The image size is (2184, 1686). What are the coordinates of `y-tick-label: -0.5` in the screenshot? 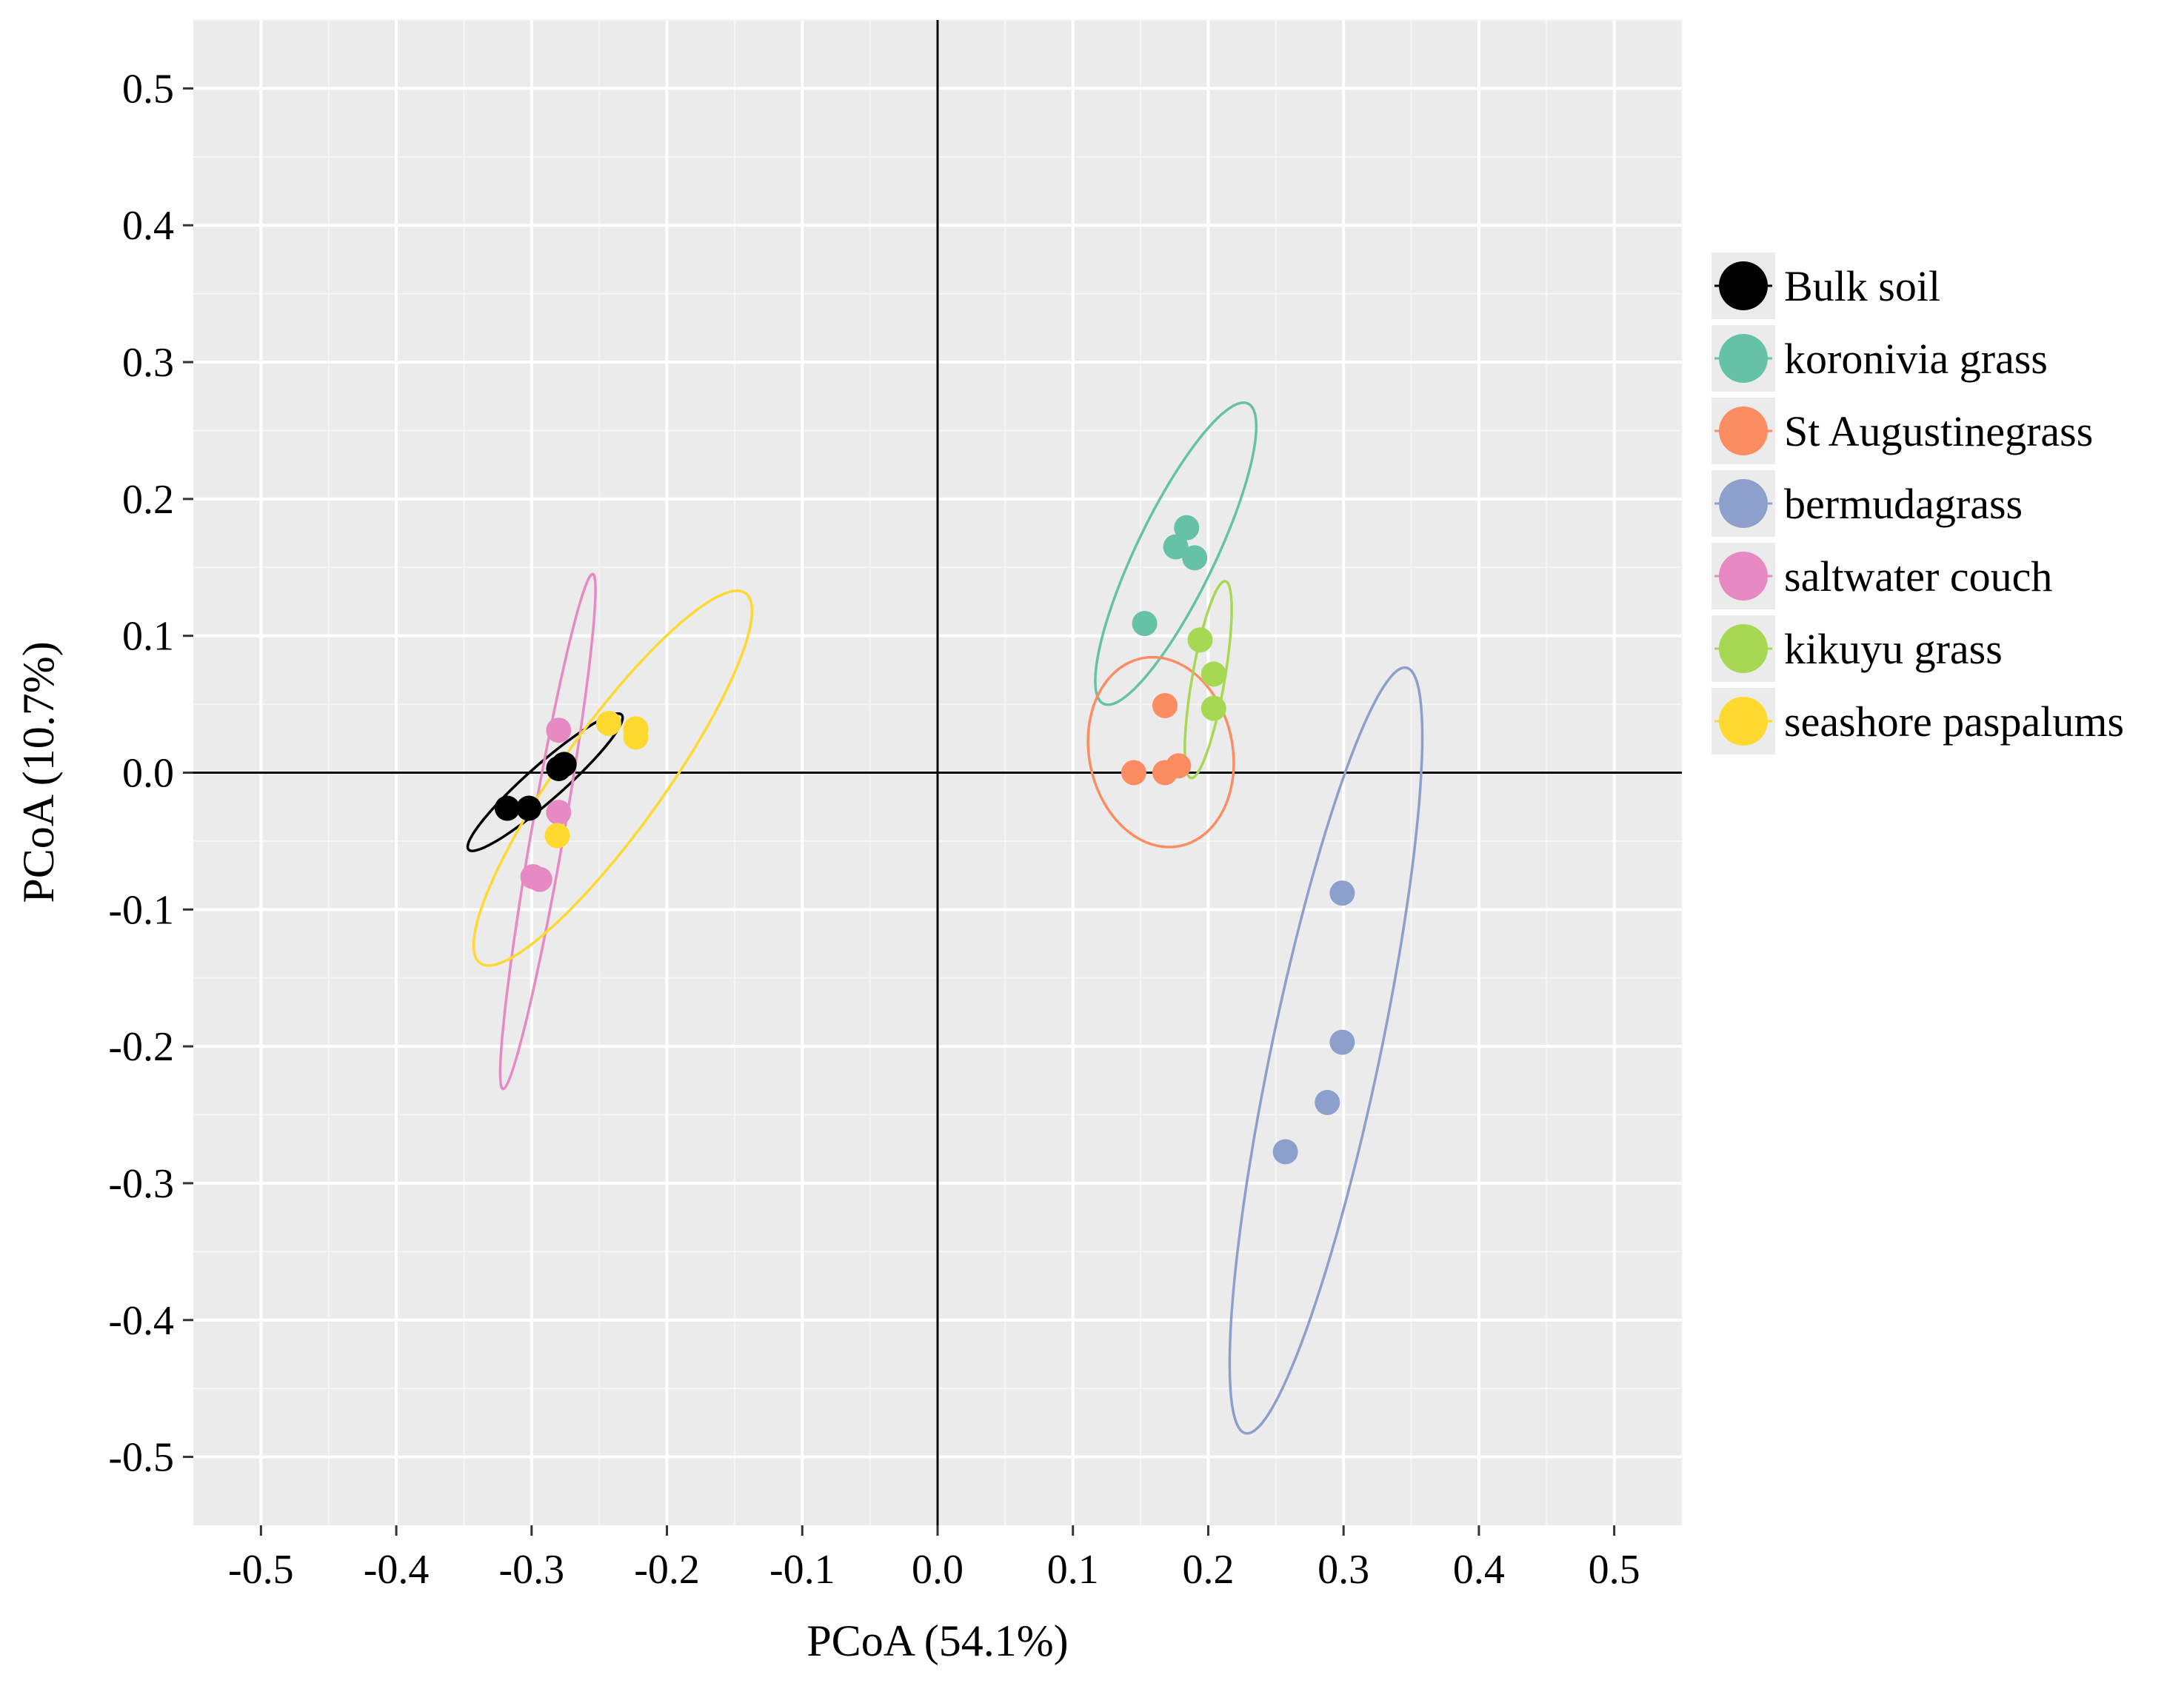 It's located at (141, 1458).